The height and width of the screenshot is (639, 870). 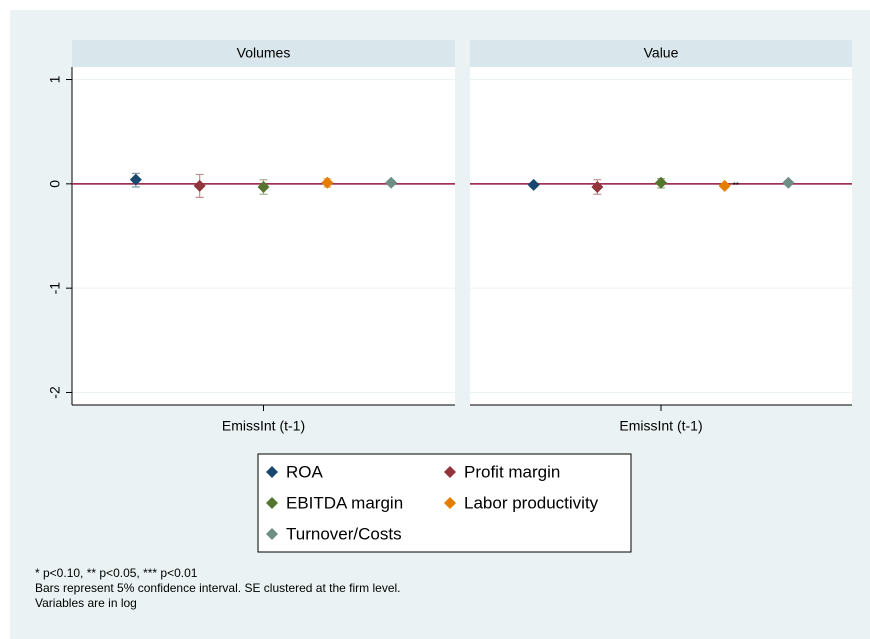 I want to click on note: Variables are in log, so click(x=86, y=603).